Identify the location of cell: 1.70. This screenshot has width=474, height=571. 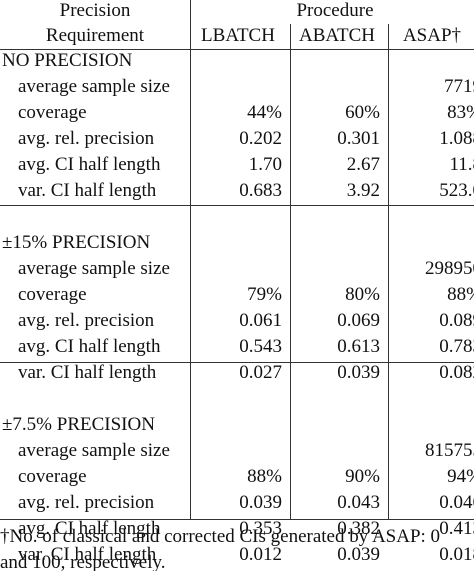
(265, 164).